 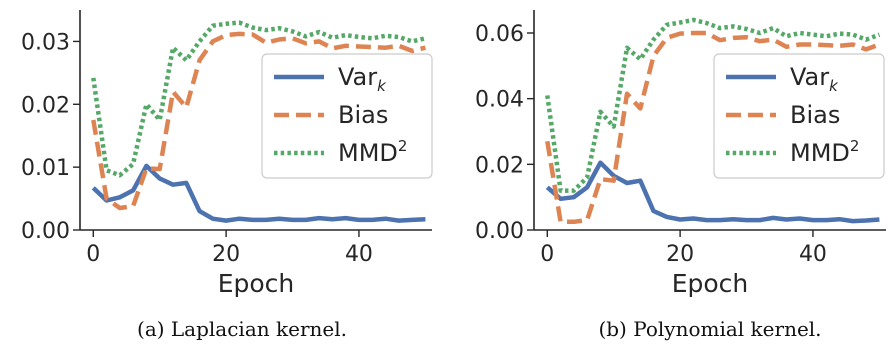 What do you see at coordinates (709, 329) in the screenshot?
I see `figure-caption: (b) Polynomial kernel.` at bounding box center [709, 329].